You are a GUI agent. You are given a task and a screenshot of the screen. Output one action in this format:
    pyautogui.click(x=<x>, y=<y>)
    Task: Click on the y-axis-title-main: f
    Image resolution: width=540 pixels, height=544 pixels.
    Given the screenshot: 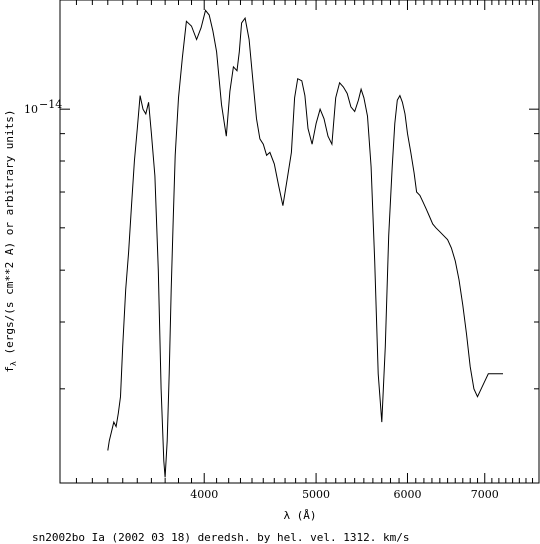 What is the action you would take?
    pyautogui.click(x=9, y=369)
    